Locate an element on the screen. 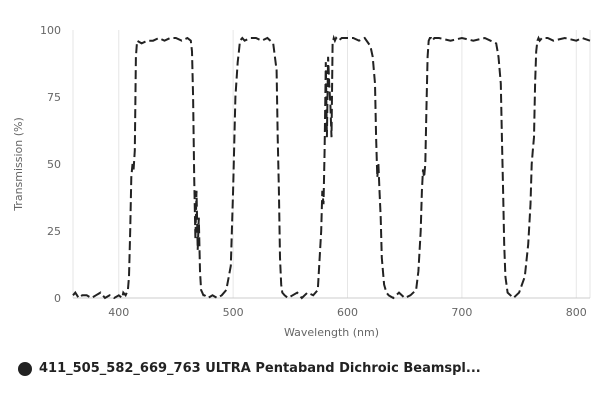 Image resolution: width=600 pixels, height=400 pixels. x-tick-labels: 400 500 600 700 800 is located at coordinates (347, 312).